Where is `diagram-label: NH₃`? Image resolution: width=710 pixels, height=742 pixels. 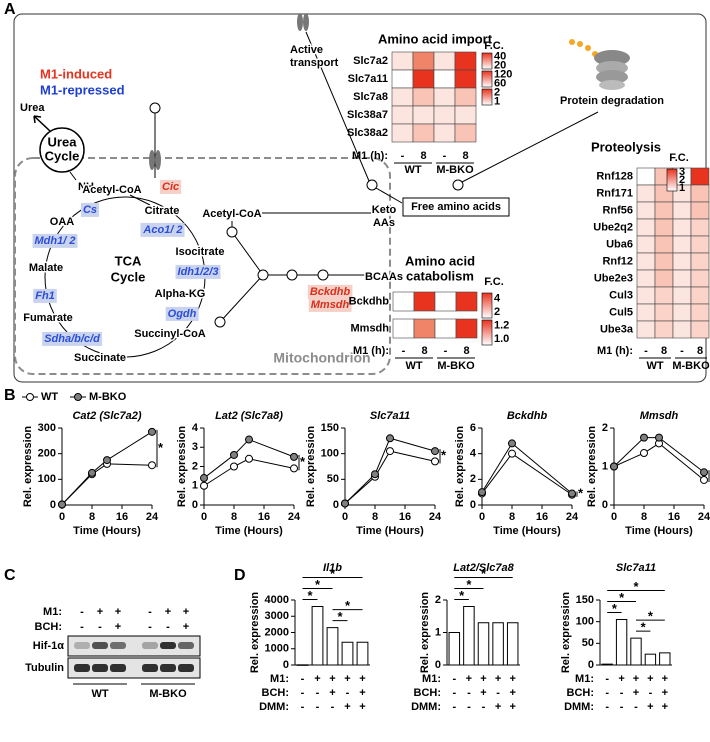
diagram-label: NH₃ is located at coordinates (88, 187).